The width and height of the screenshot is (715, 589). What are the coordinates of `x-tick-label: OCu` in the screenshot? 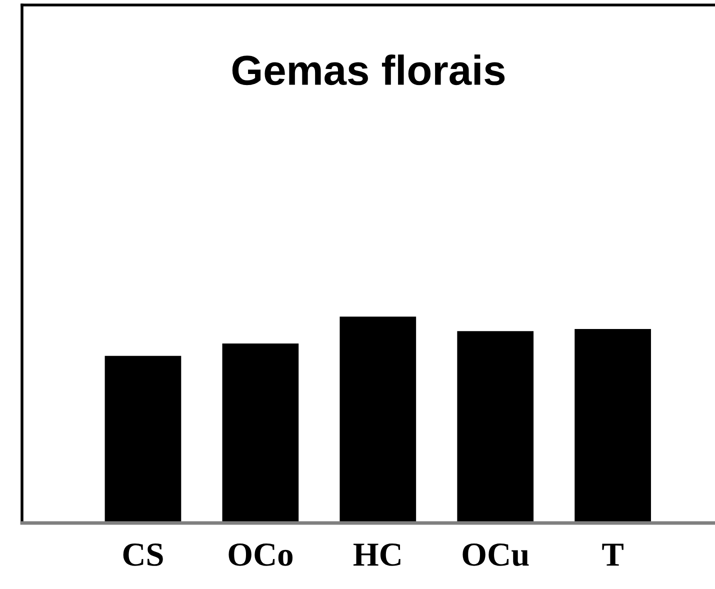 It's located at (495, 555).